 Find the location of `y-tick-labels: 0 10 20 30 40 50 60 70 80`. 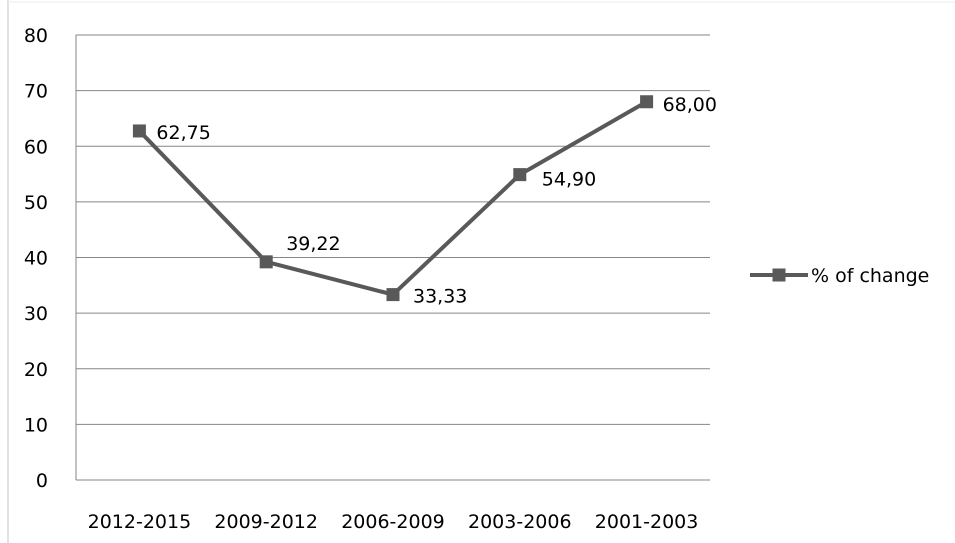

y-tick-labels: 0 10 20 30 40 50 60 70 80 is located at coordinates (36, 258).